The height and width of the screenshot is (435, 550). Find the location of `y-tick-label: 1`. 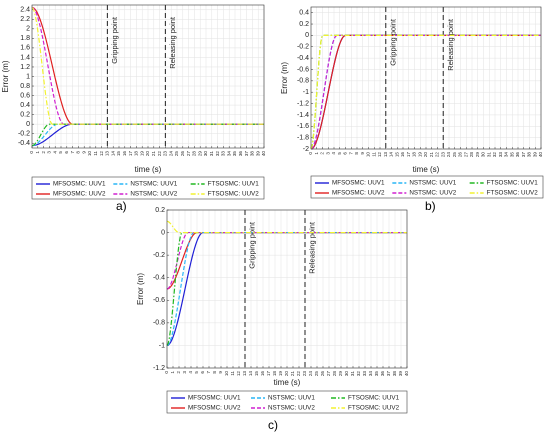

y-tick-label: 1 is located at coordinates (28, 76).